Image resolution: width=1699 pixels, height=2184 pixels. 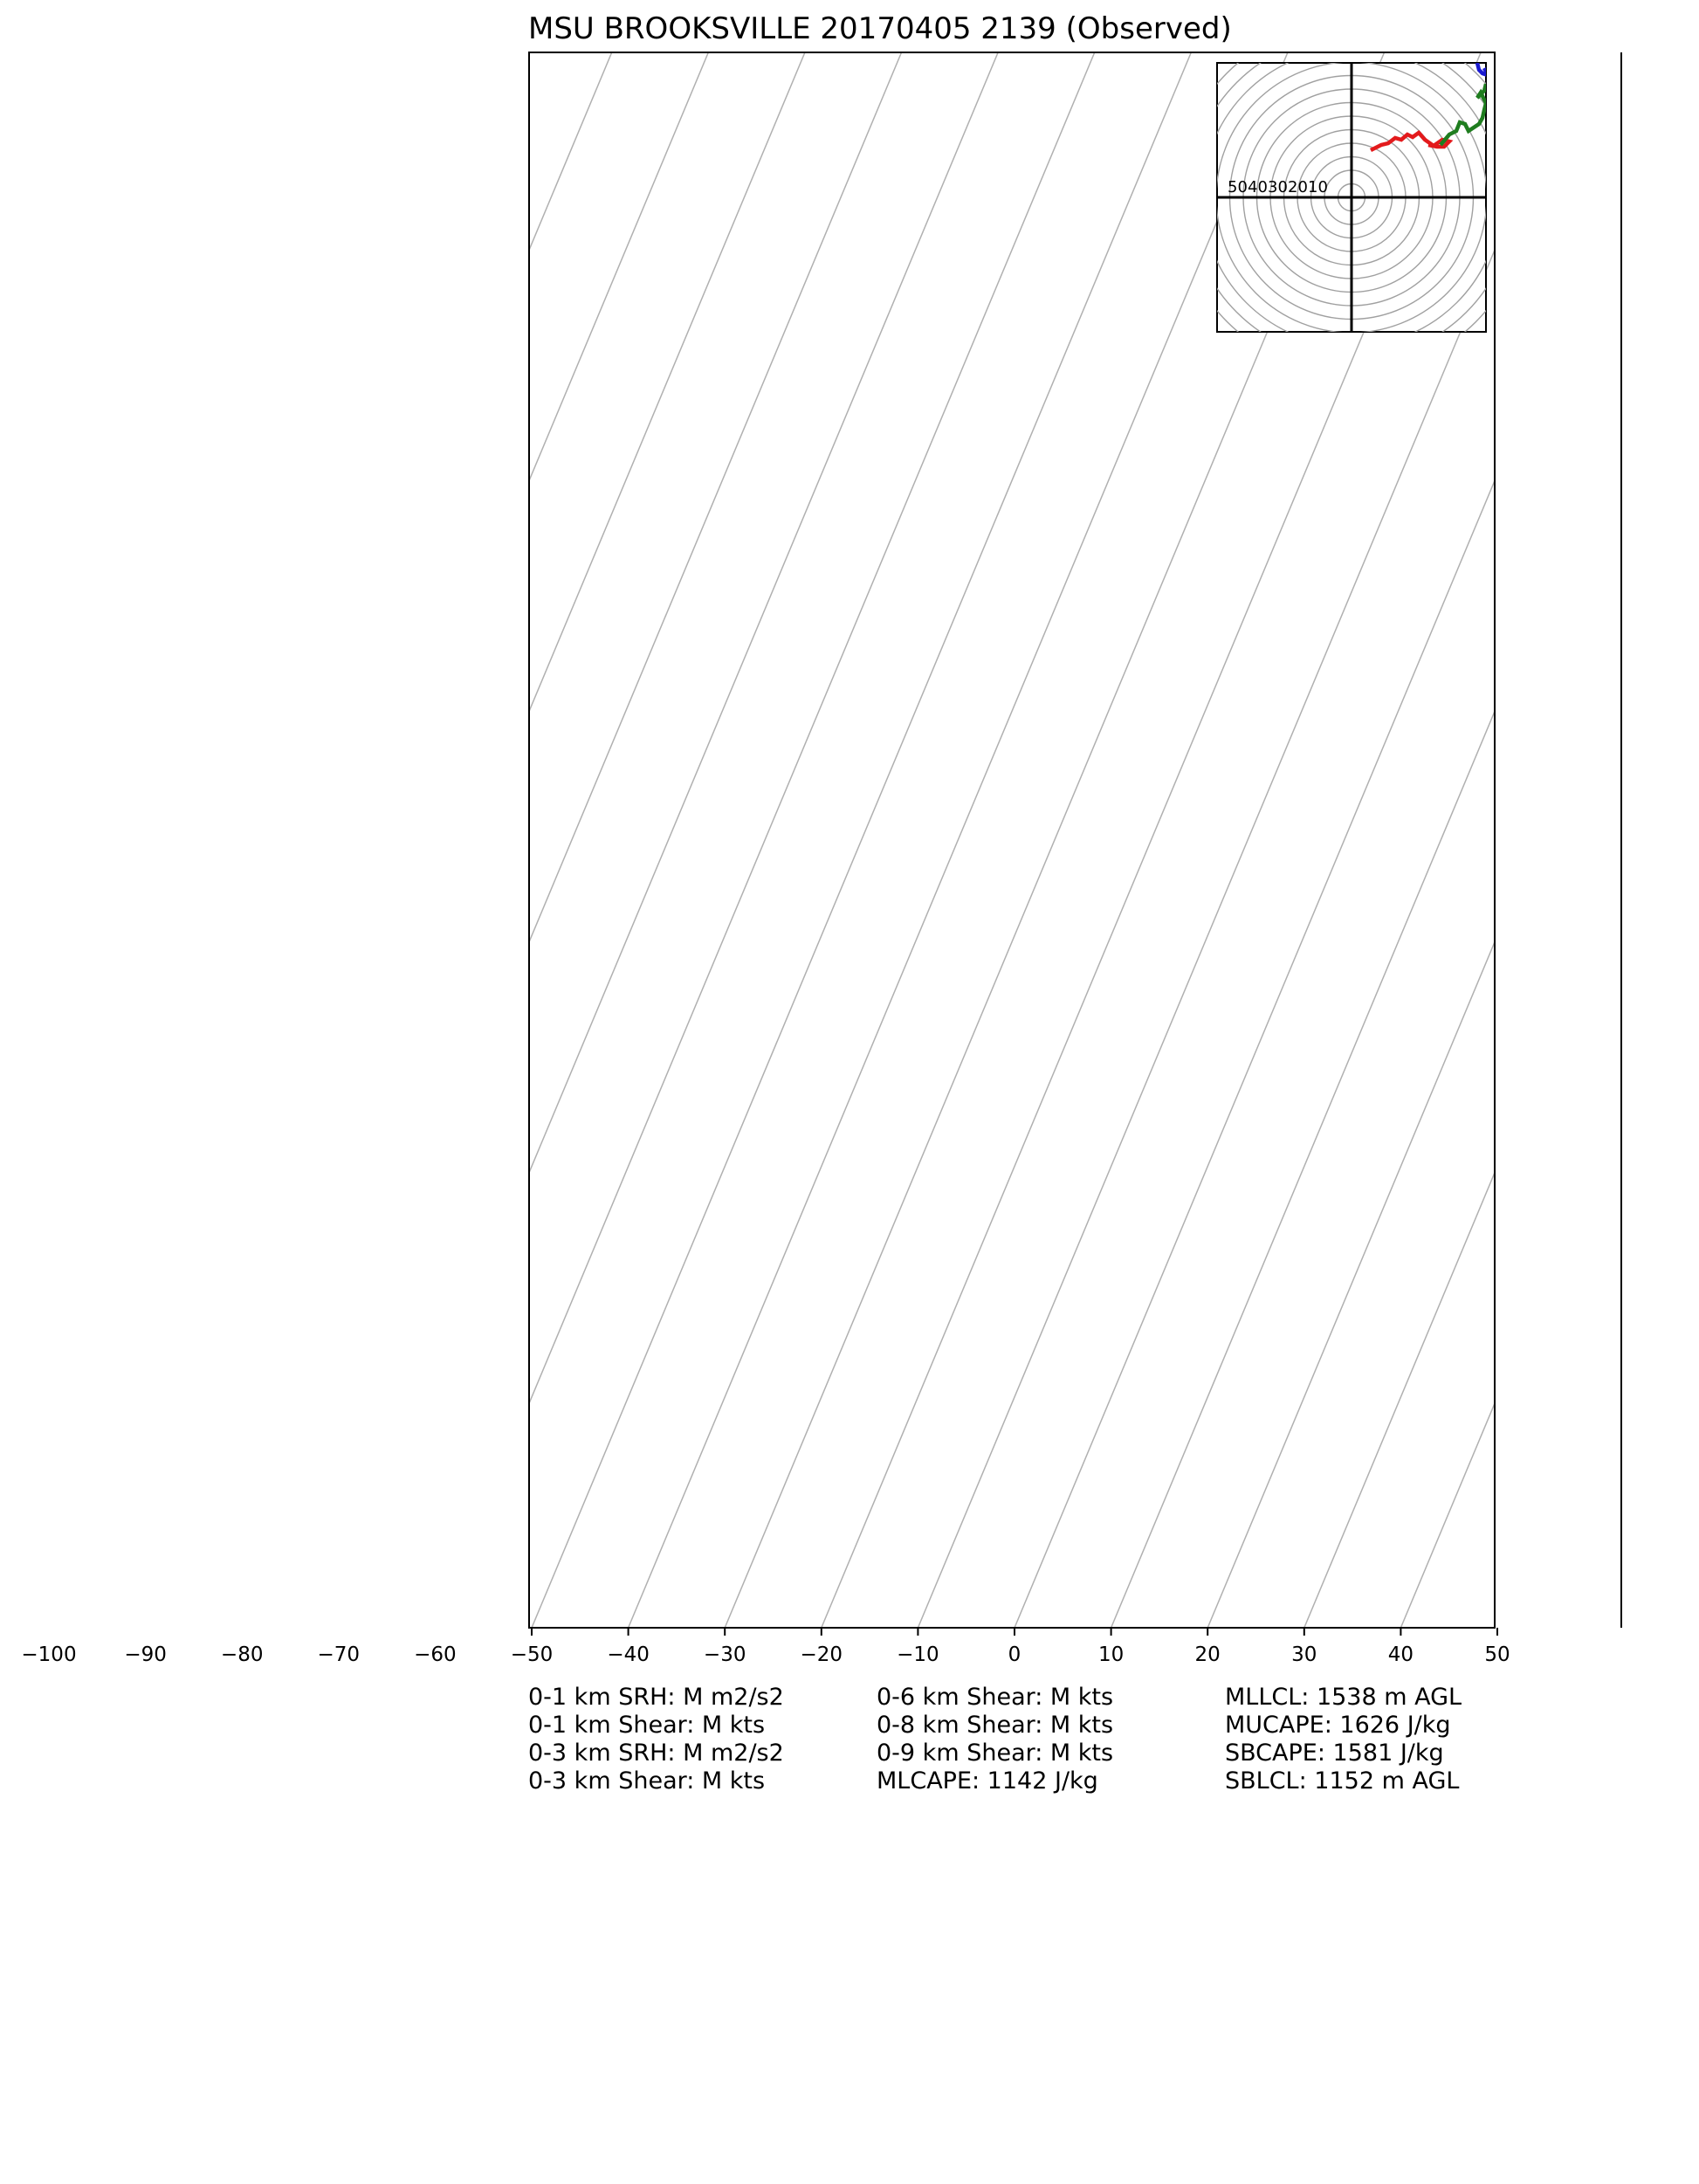 I want to click on stat-srh-0-1: 0-1 km SRH: M m2/s2, so click(x=656, y=1697).